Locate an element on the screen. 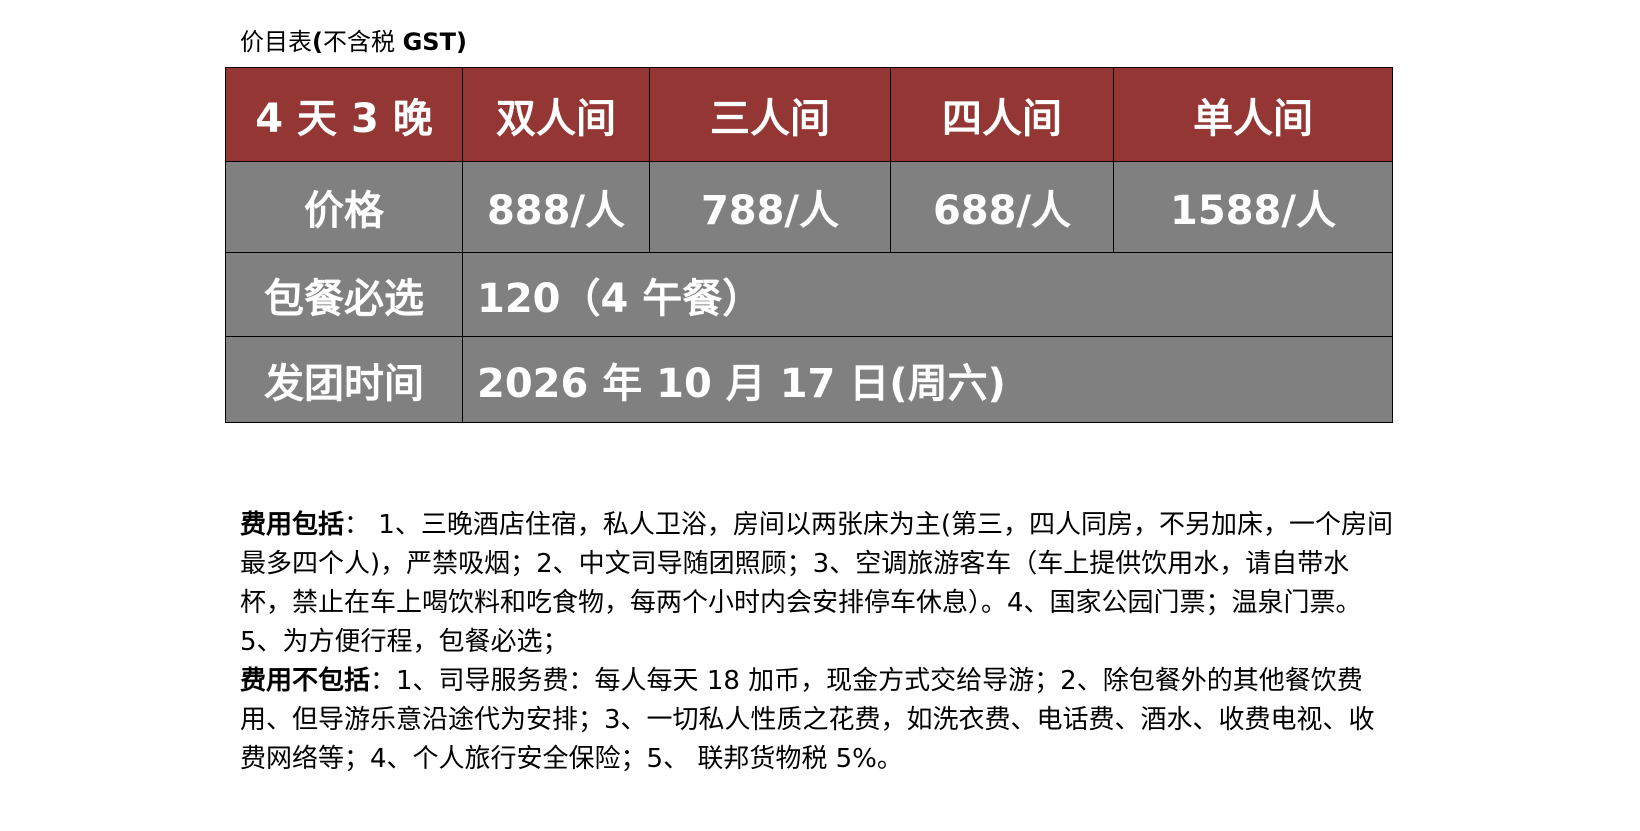  document-title: 价目表(不含税 GST) is located at coordinates (353, 39).